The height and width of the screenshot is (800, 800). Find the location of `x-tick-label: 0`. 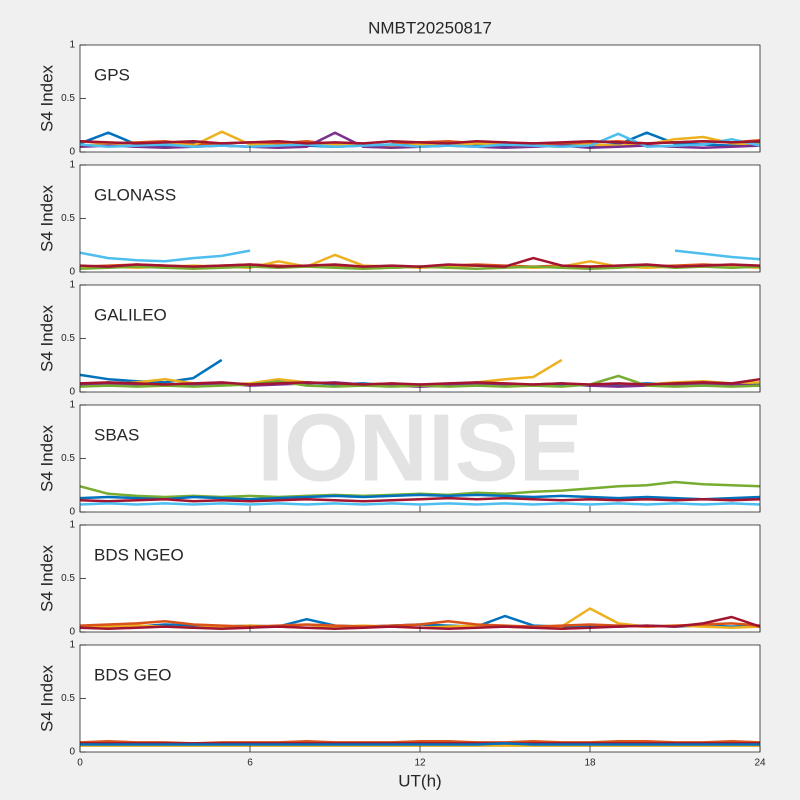

x-tick-label: 0 is located at coordinates (80, 763).